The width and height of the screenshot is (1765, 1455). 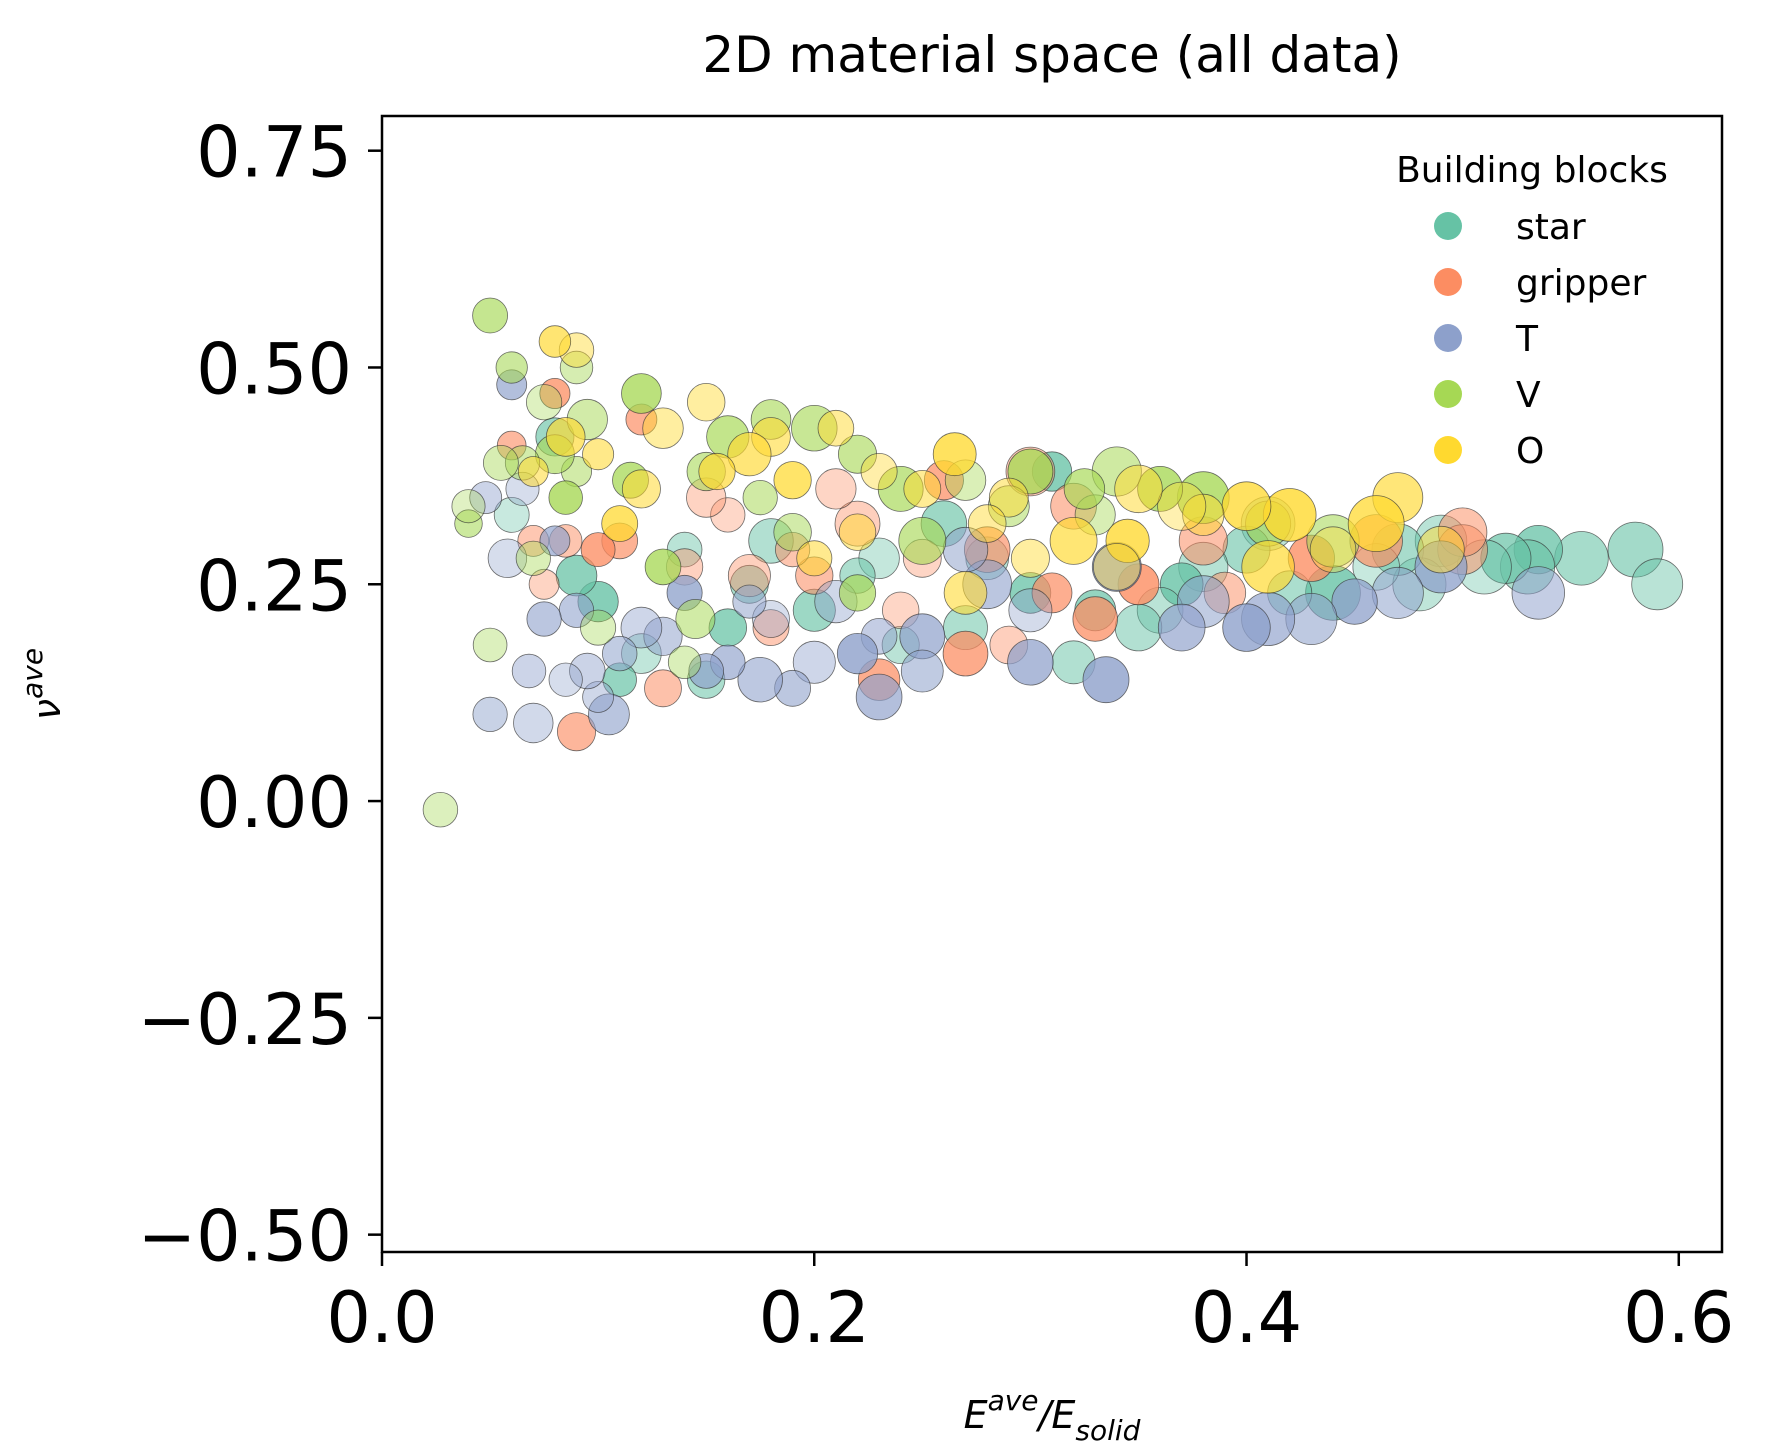 What do you see at coordinates (244, 1237) in the screenshot?
I see `y-tick-label: −0.50` at bounding box center [244, 1237].